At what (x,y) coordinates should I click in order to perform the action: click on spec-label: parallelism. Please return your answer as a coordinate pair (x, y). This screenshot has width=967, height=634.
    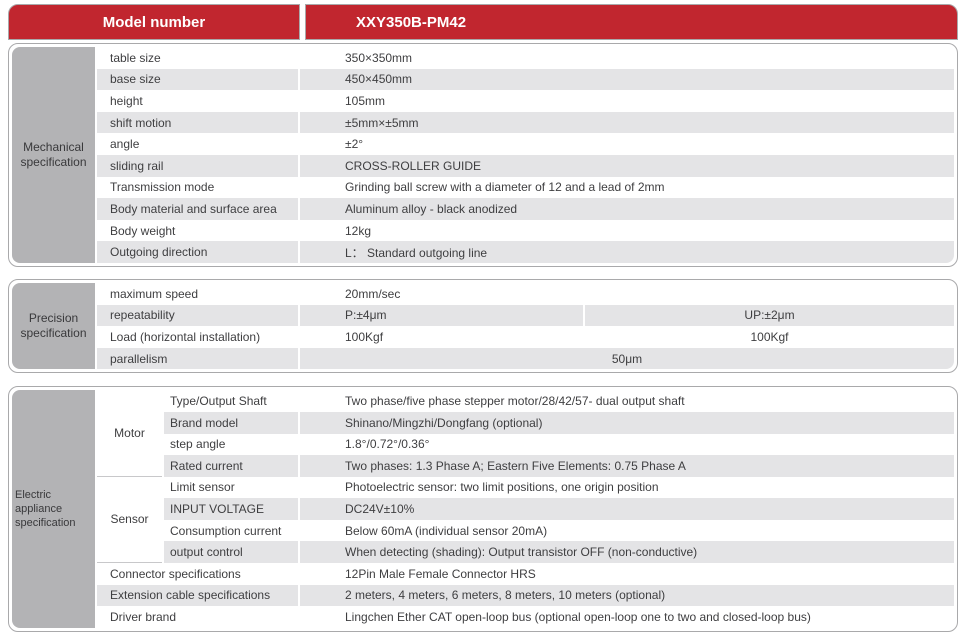
    Looking at the image, I should click on (197, 358).